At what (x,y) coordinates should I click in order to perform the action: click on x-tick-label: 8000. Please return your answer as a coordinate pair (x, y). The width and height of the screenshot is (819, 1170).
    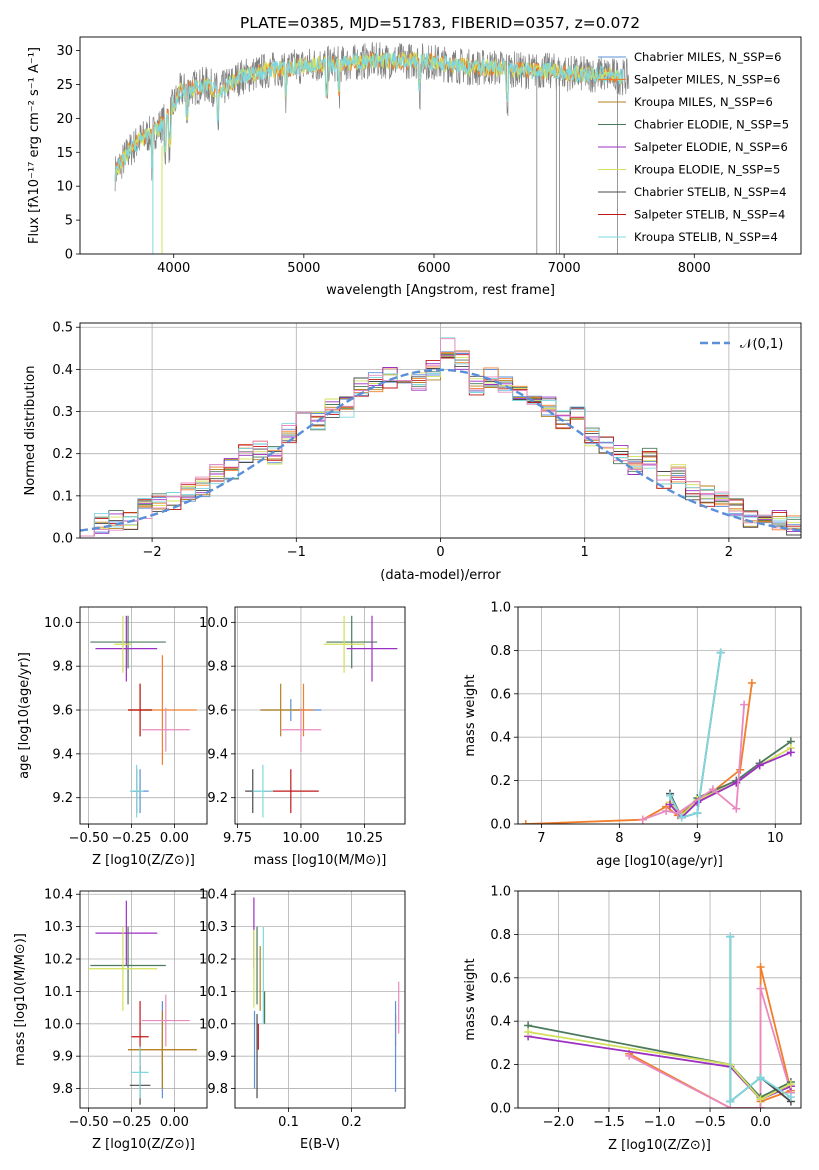
    Looking at the image, I should click on (694, 268).